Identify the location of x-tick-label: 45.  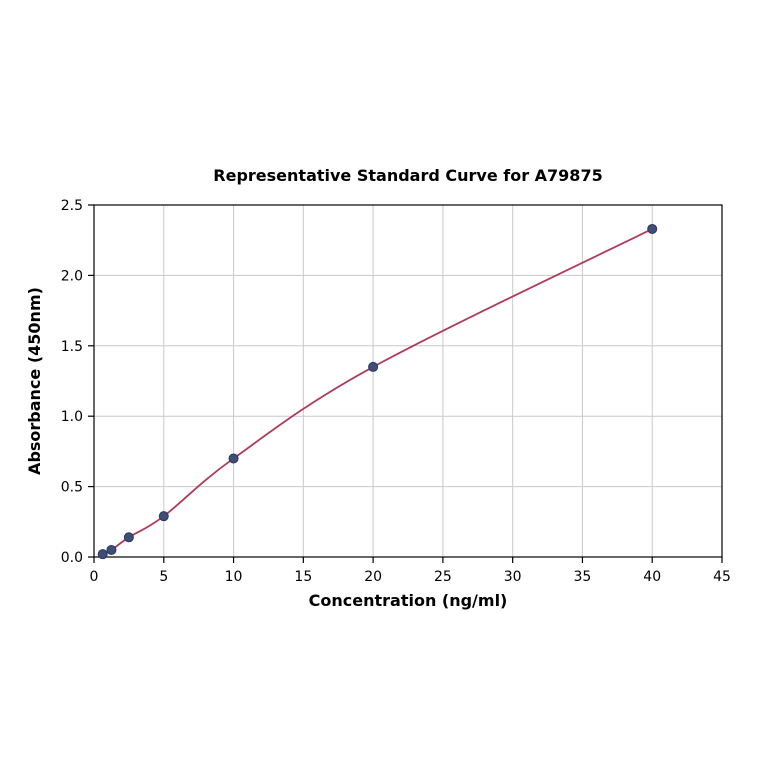
(722, 577).